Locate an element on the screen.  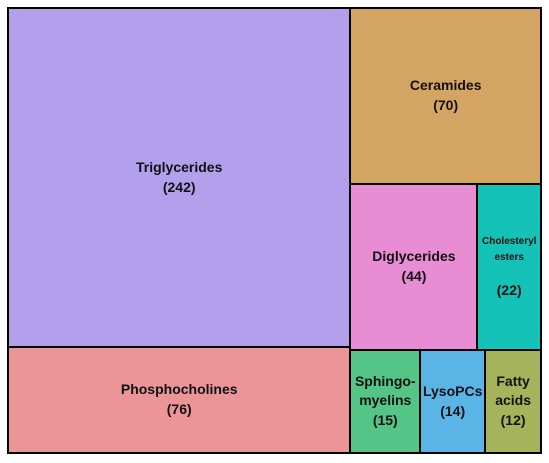
cell-label: Triglycerides is located at coordinates (179, 166).